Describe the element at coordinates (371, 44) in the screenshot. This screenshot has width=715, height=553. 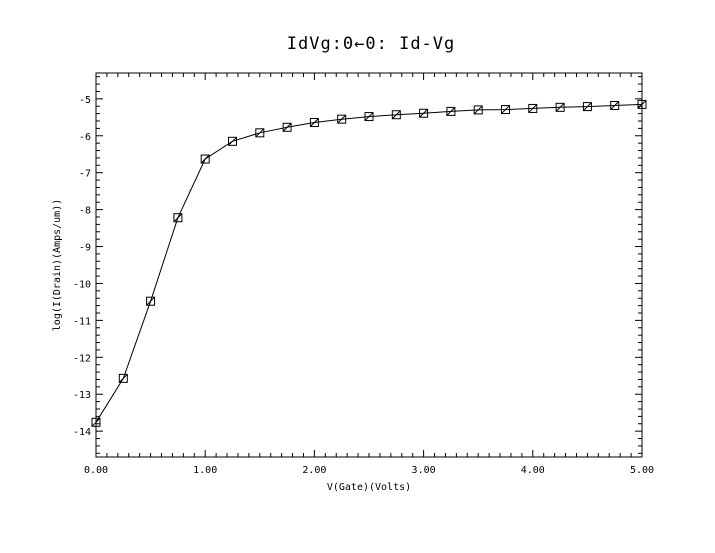
I see `chart-title: IdVg:0←0: Id-Vg` at that location.